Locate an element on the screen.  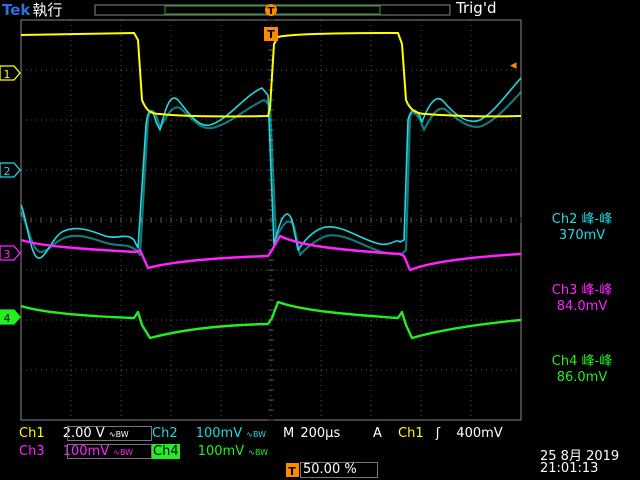
measurement-ch3-value: 84.0mV is located at coordinates (582, 306).